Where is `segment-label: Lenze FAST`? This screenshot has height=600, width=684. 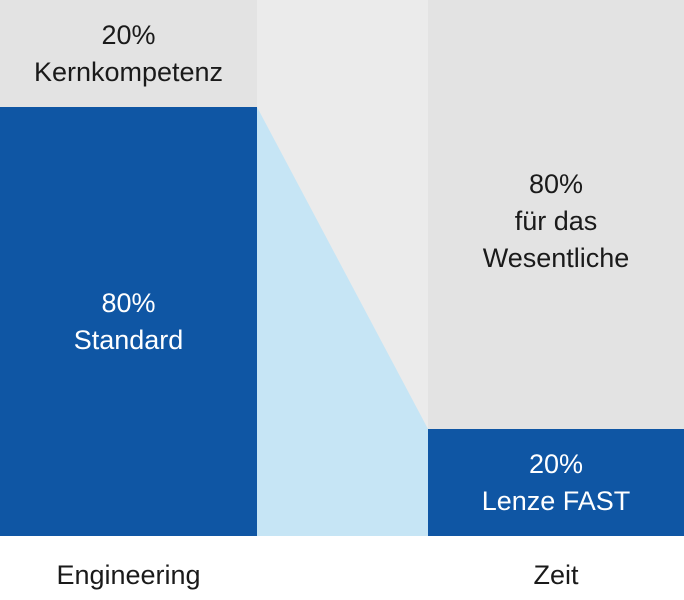 segment-label: Lenze FAST is located at coordinates (556, 500).